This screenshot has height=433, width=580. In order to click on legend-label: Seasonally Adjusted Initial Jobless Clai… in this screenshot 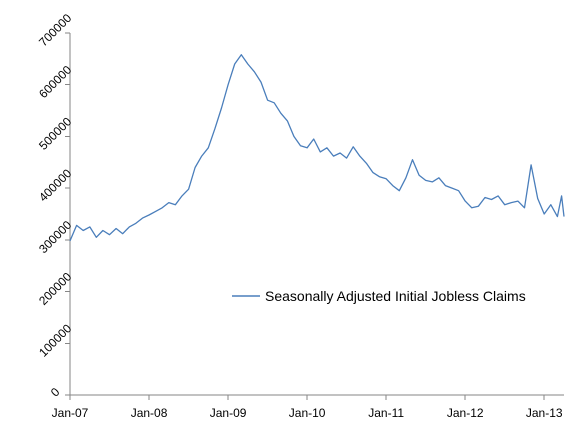, I will do `click(395, 296)`.